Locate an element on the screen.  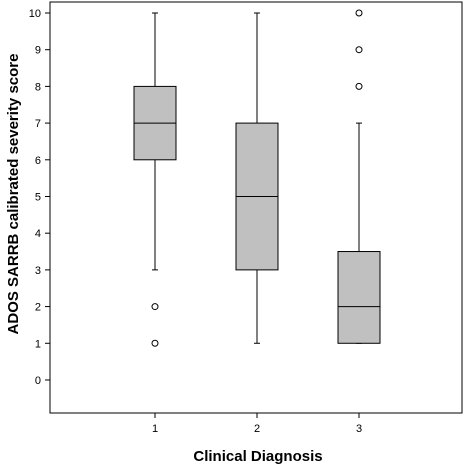
y-tick-label: 3 is located at coordinates (38, 271).